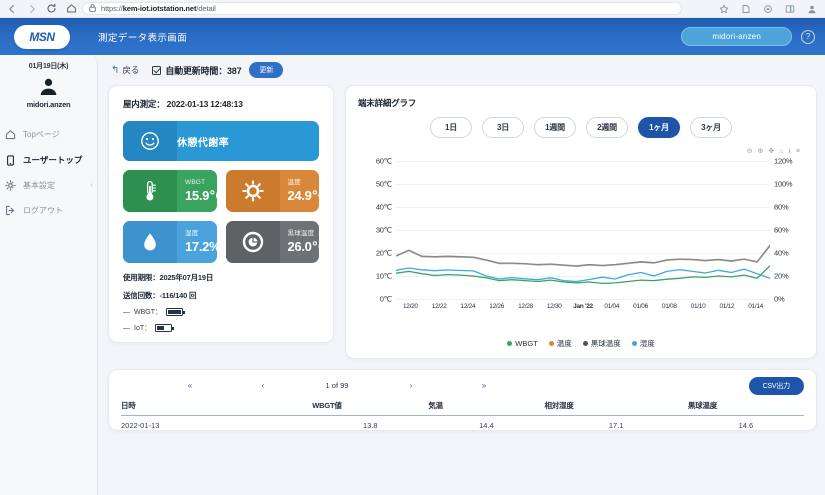 Image resolution: width=825 pixels, height=495 pixels. What do you see at coordinates (555, 127) in the screenshot?
I see `range-button-1week: 1週間` at bounding box center [555, 127].